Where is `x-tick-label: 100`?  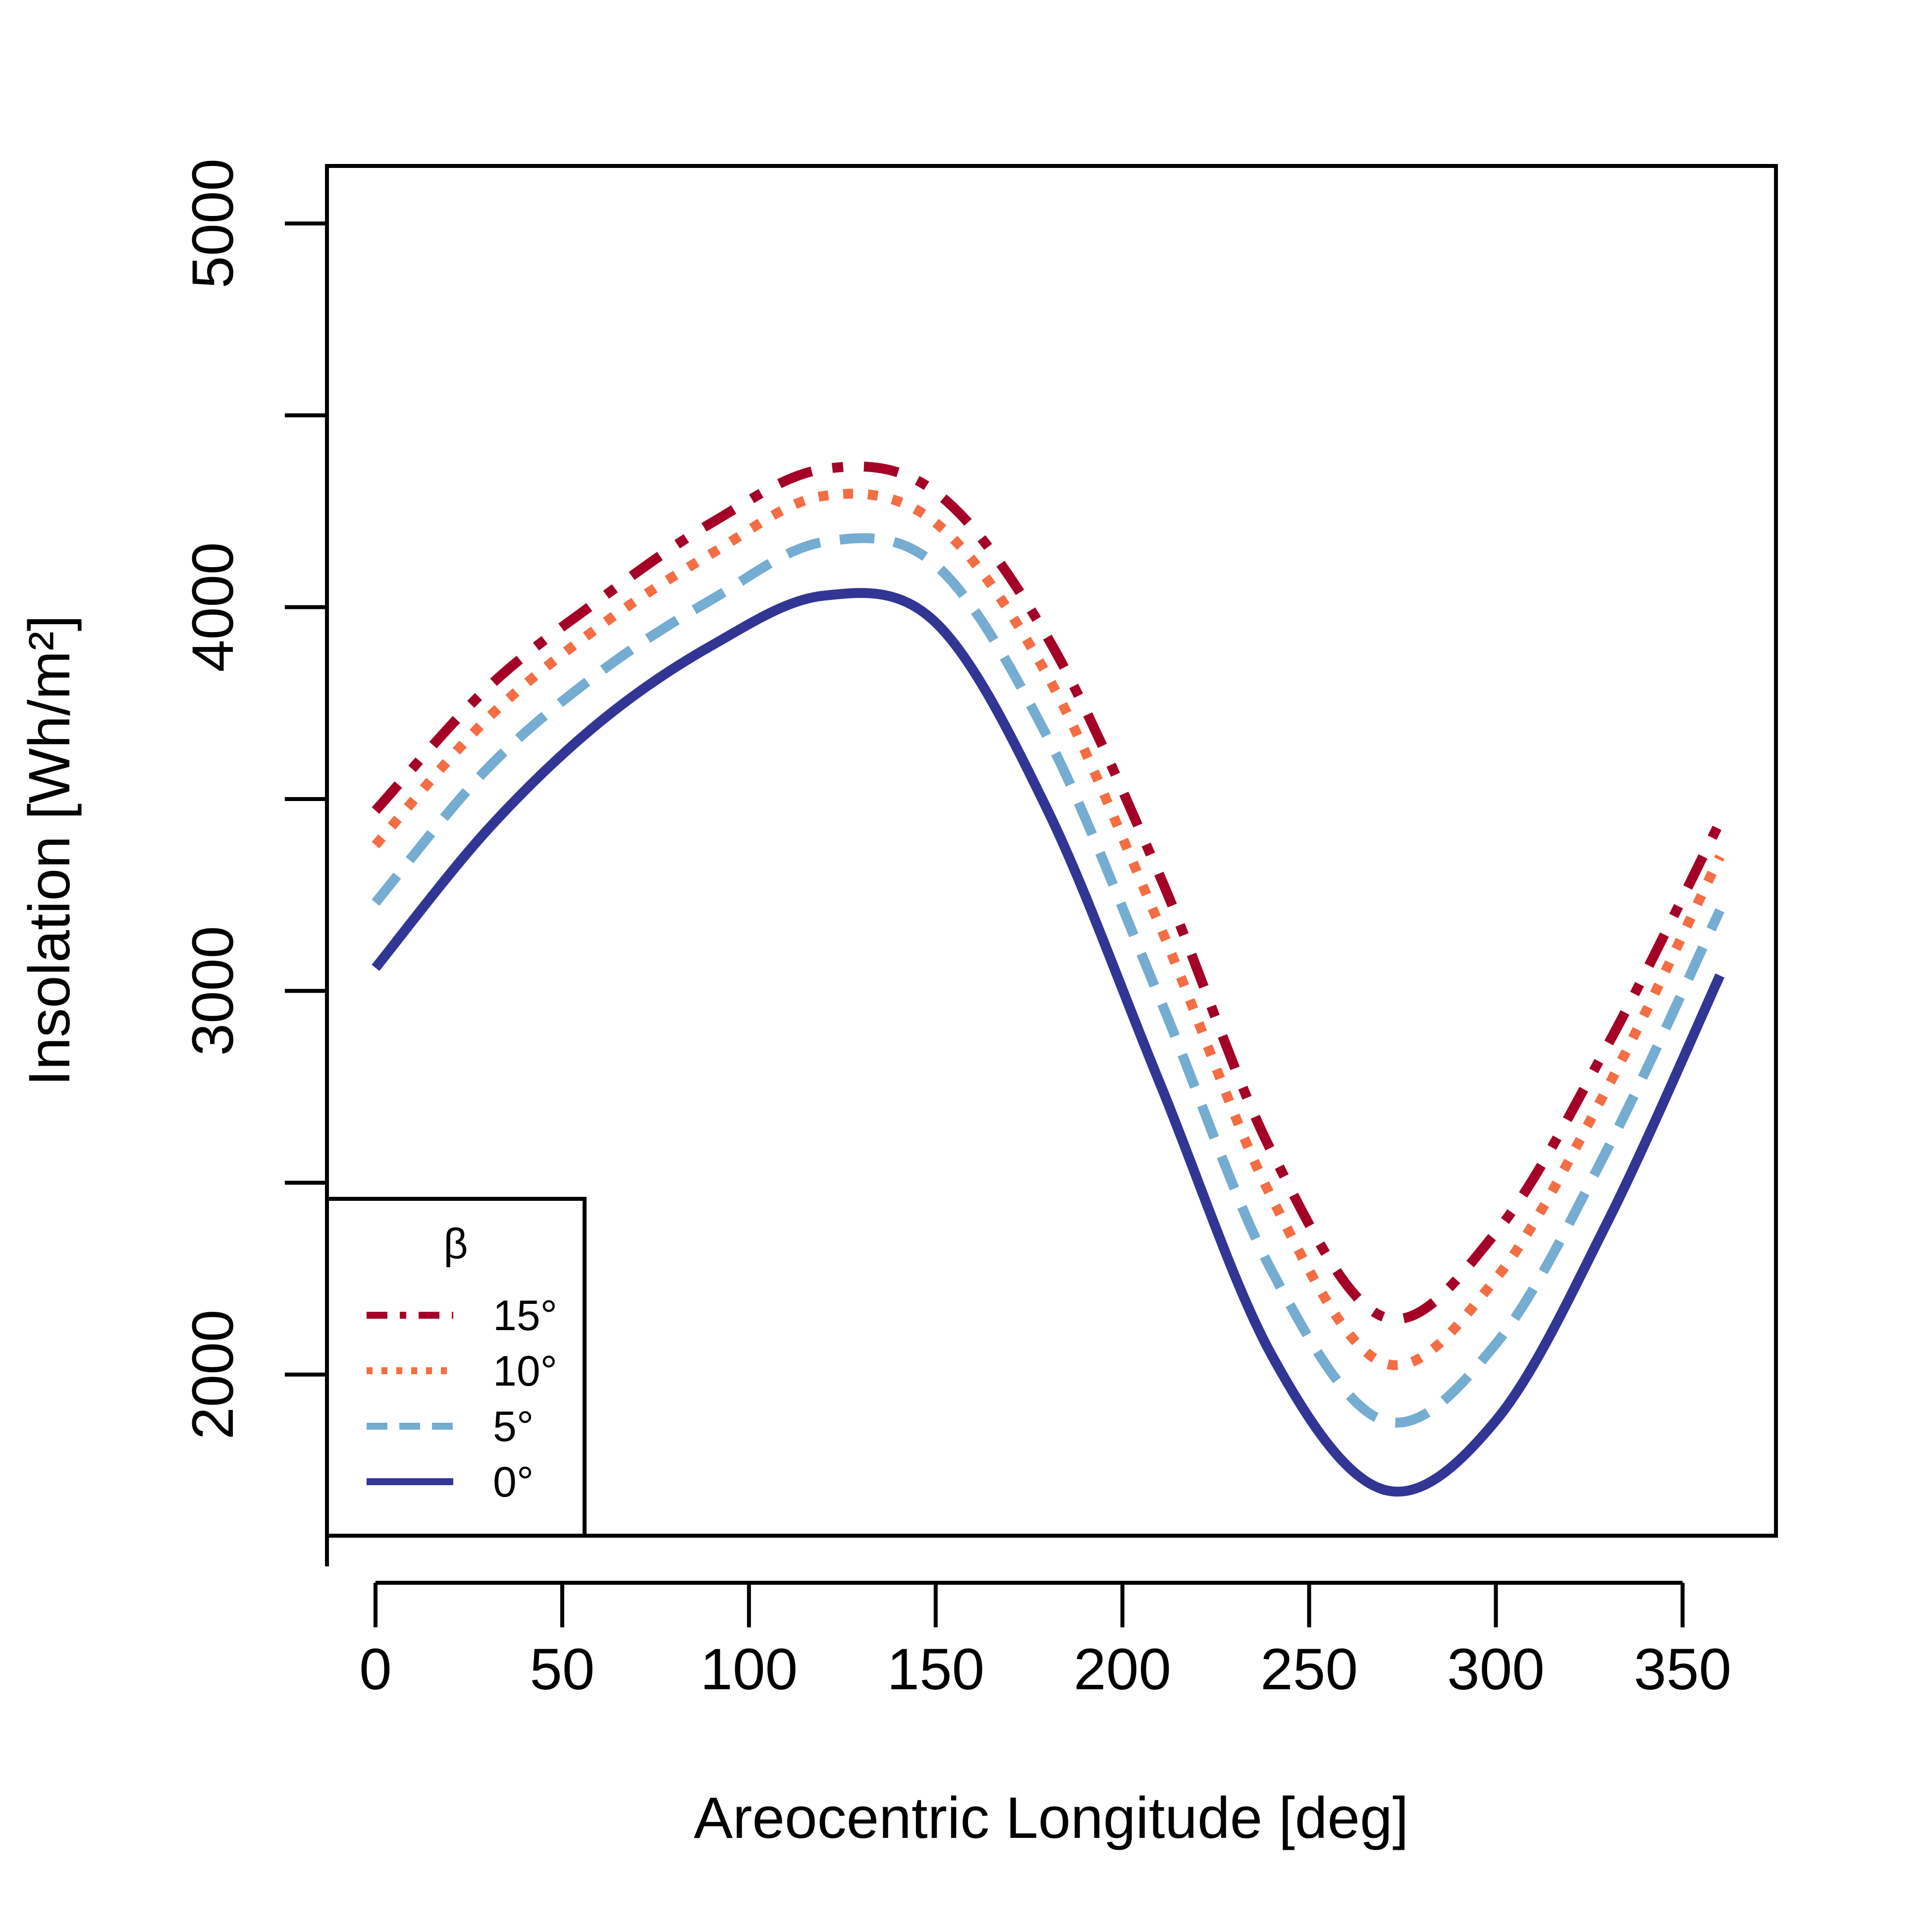 x-tick-label: 100 is located at coordinates (749, 1669).